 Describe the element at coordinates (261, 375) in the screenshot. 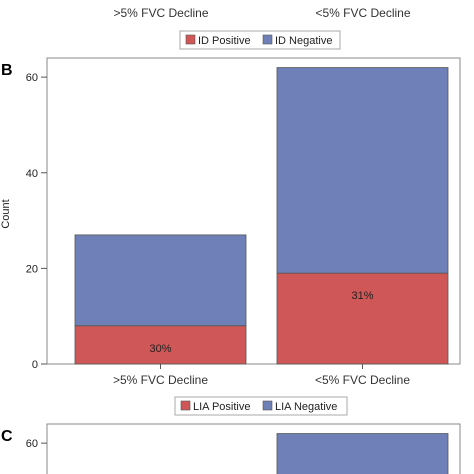

I see `panel-b-x-axis: >5% FVC Decline <5% FVC Decline` at that location.